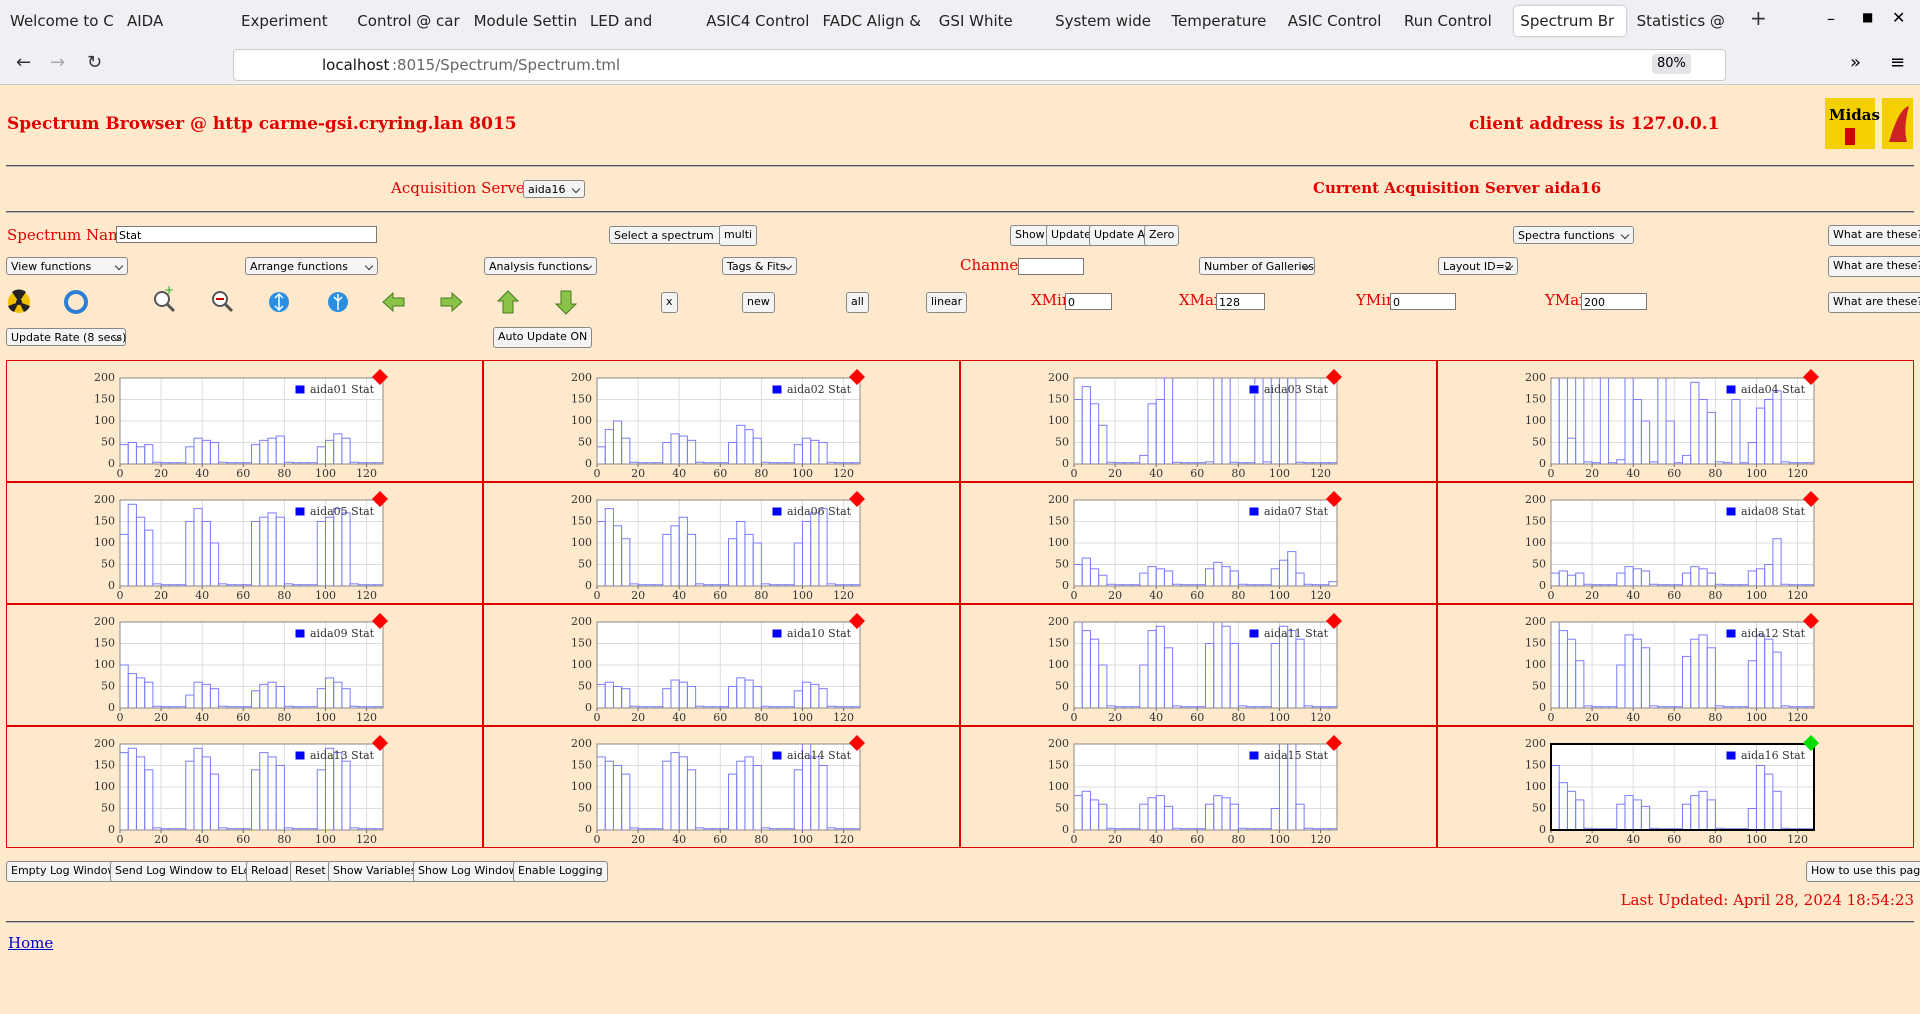  Describe the element at coordinates (1478, 266) in the screenshot. I see `layout-select: Layout ID=2` at that location.